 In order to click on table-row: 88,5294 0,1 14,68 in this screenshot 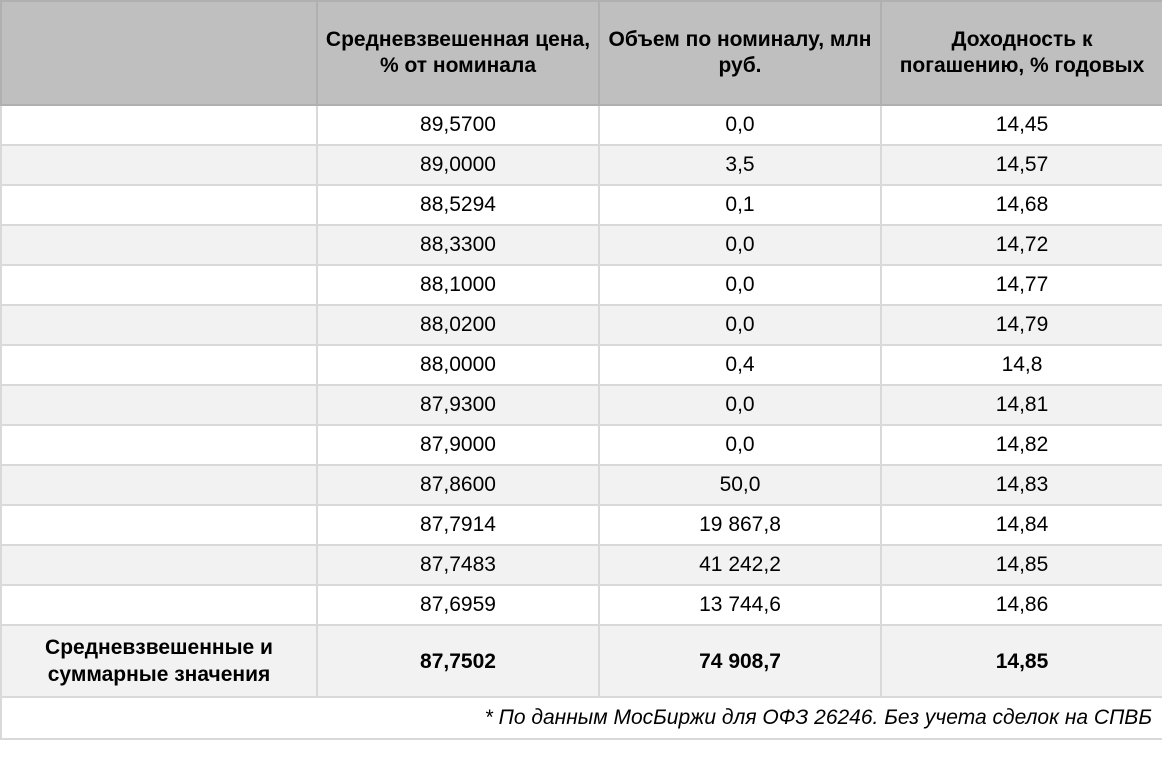, I will do `click(581, 205)`.